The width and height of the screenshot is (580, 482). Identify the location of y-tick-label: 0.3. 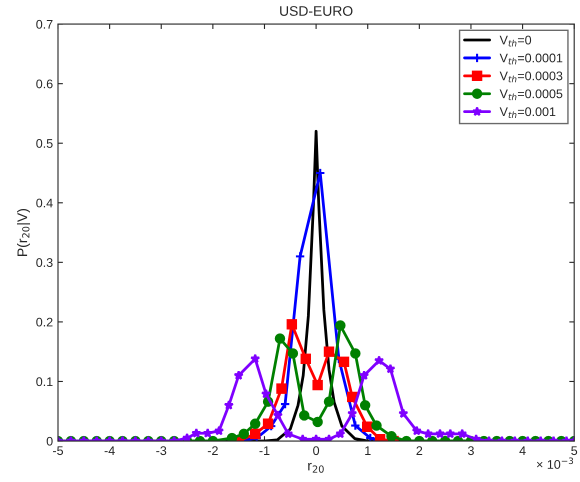
(44, 262).